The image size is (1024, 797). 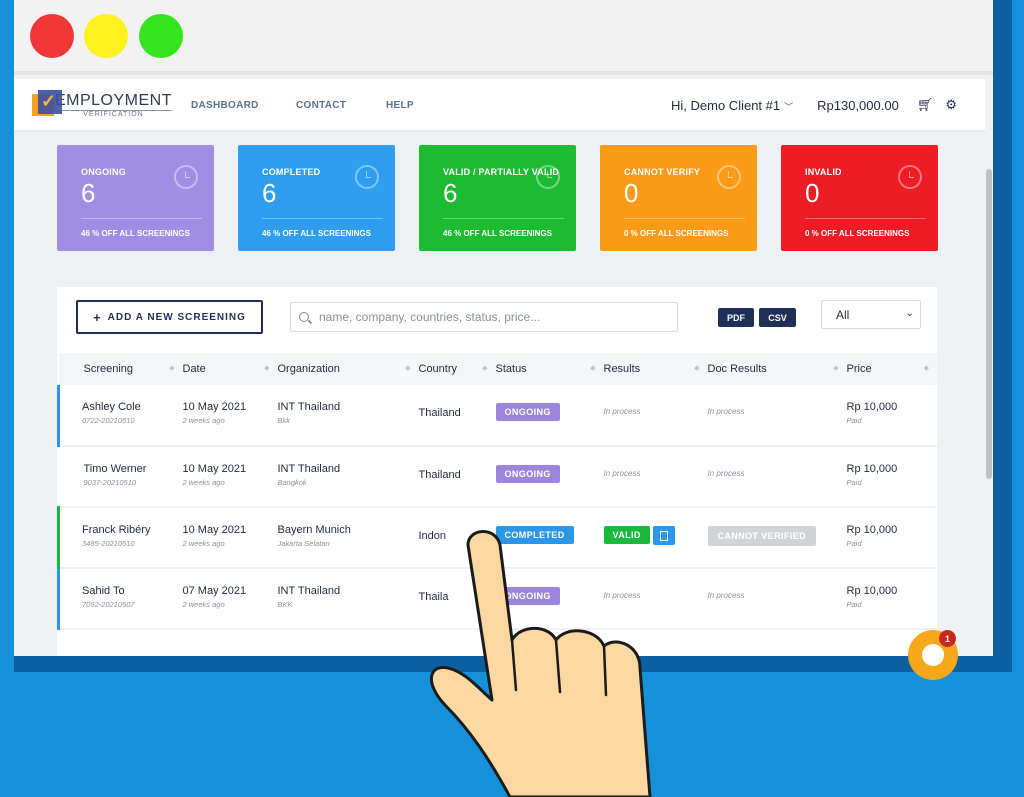 I want to click on status-badge: COMPLETED, so click(x=534, y=535).